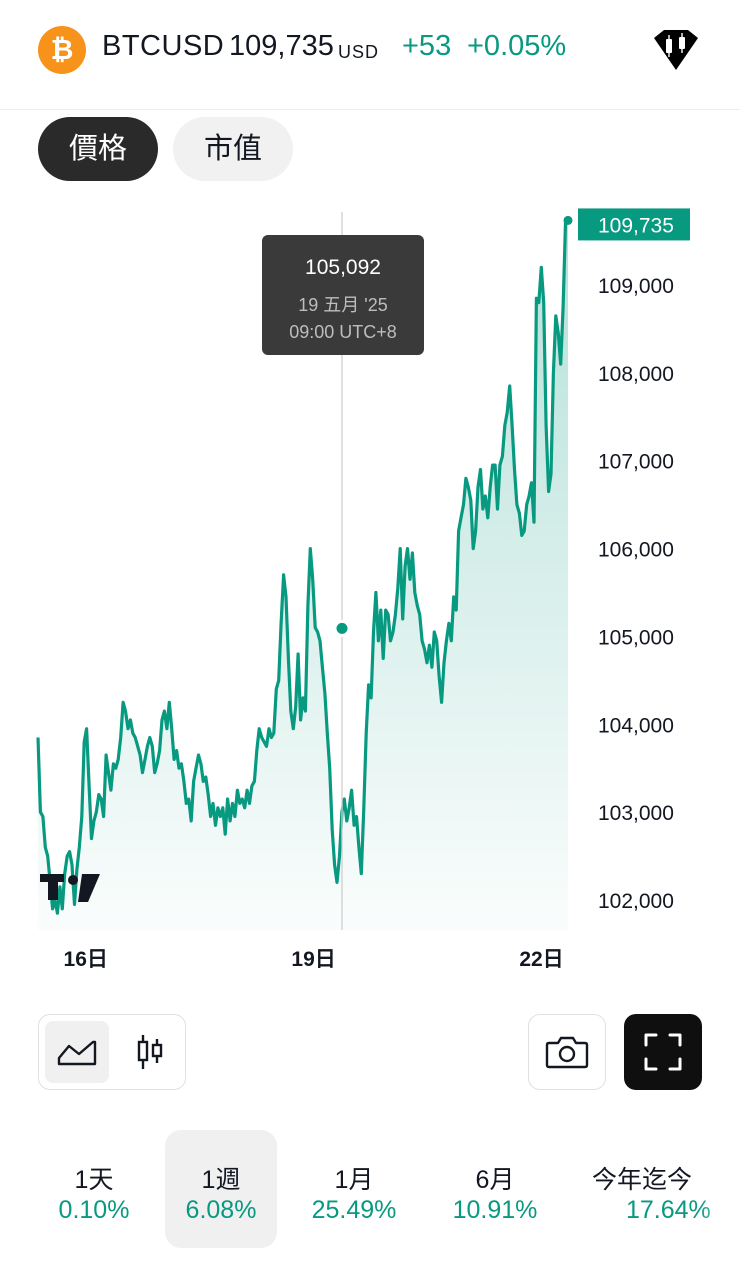  I want to click on y-tick-label: 105,000, so click(636, 637).